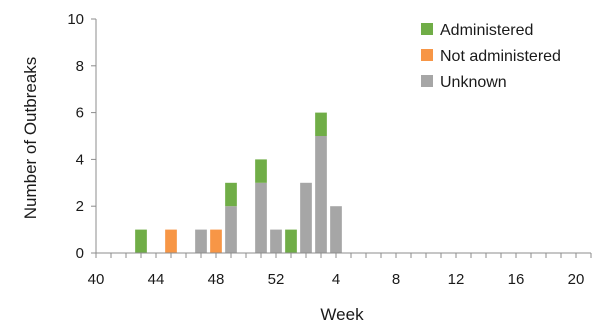  I want to click on y-tick-label: 4, so click(80, 159).